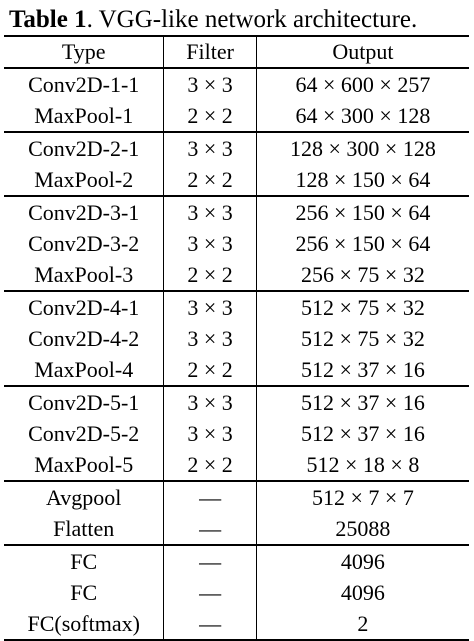 This screenshot has height=641, width=474. What do you see at coordinates (84, 52) in the screenshot?
I see `header-type: Type` at bounding box center [84, 52].